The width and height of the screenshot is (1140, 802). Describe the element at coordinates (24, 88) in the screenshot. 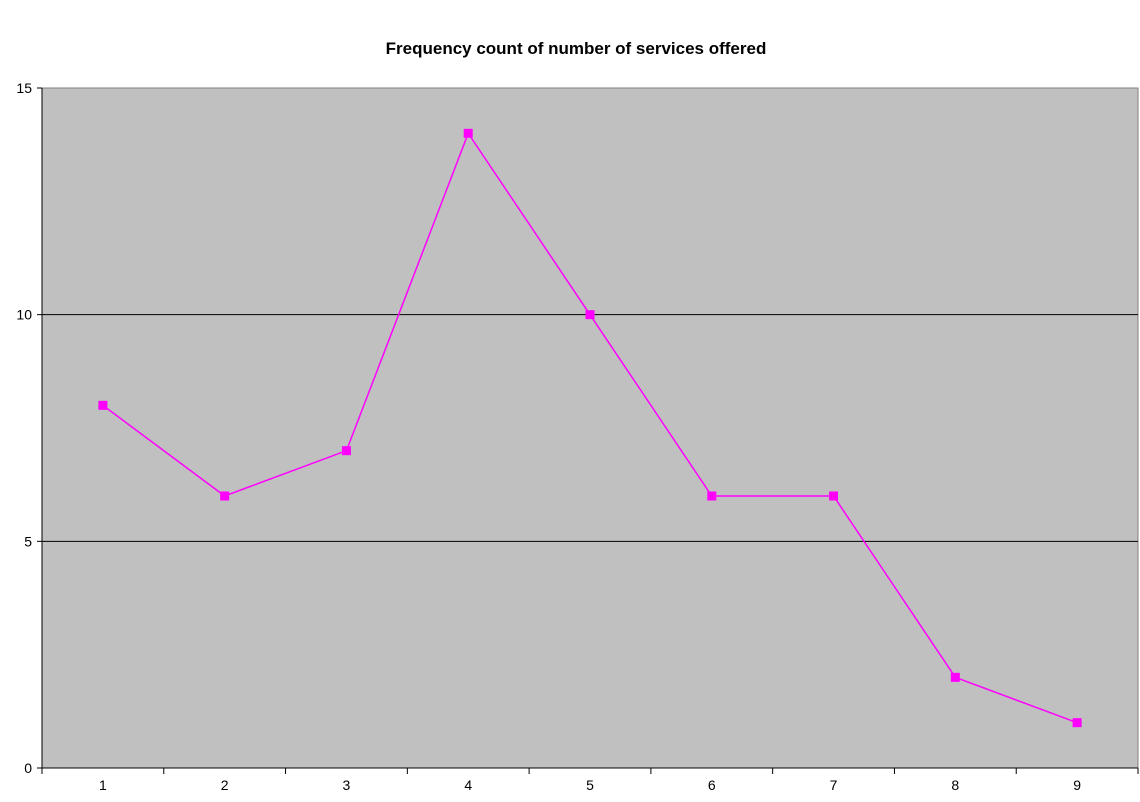

I see `y-tick-label: 15` at that location.